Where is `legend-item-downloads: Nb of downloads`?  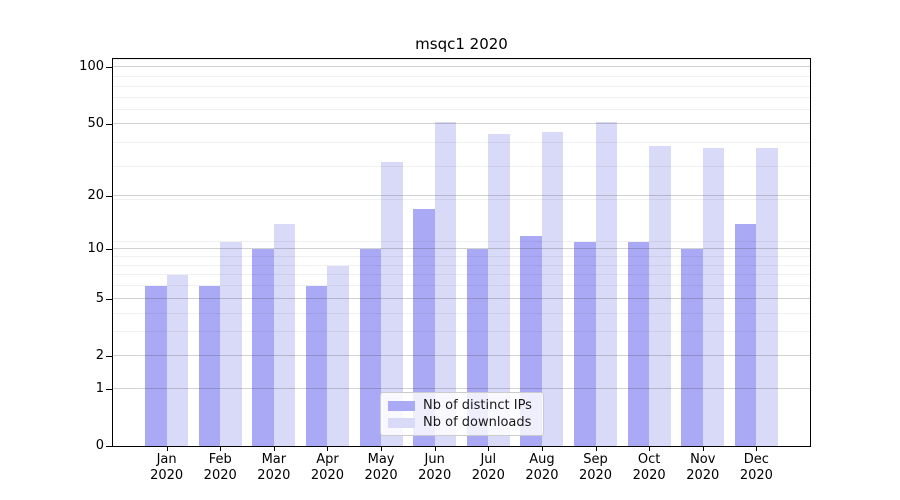 legend-item-downloads: Nb of downloads is located at coordinates (462, 422).